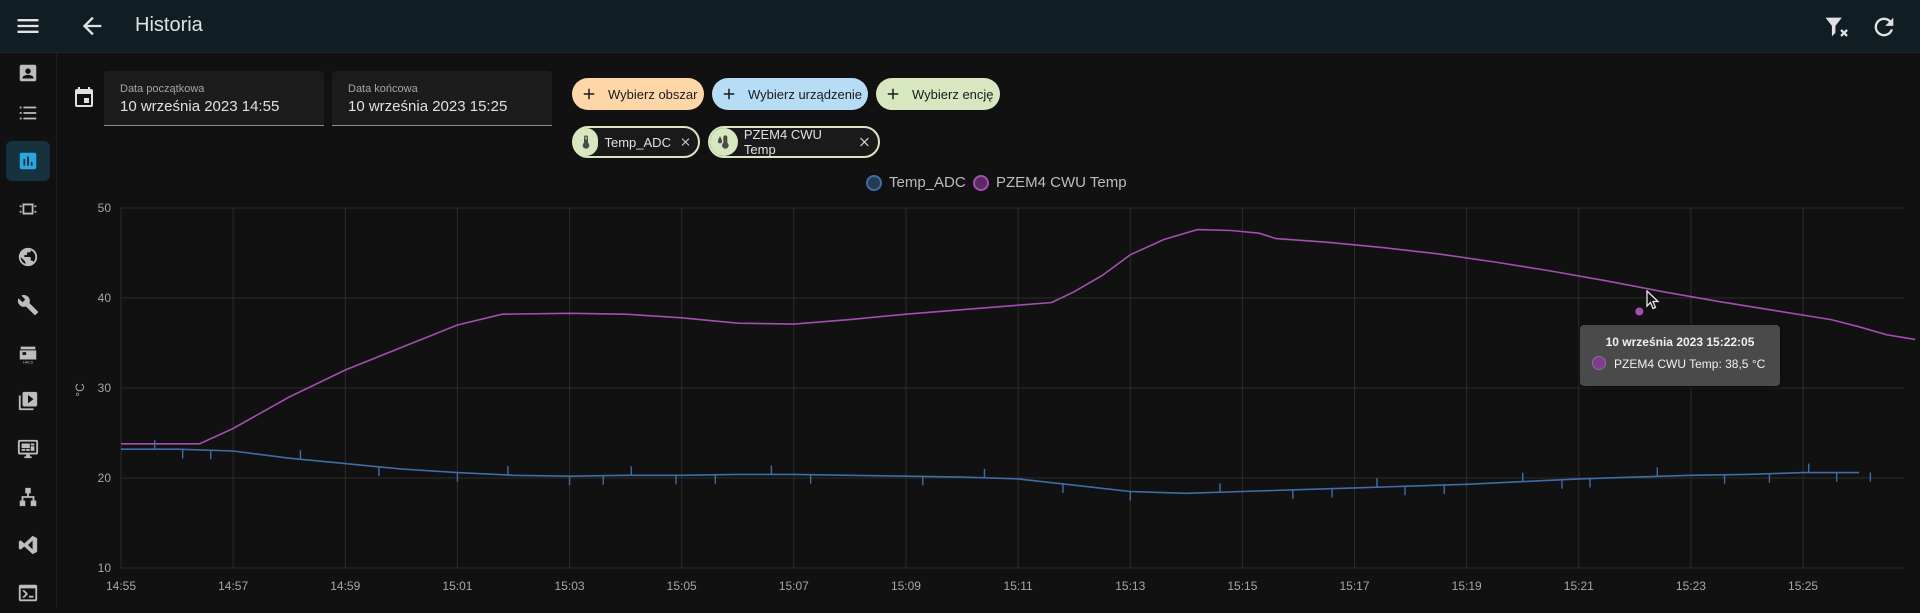 The height and width of the screenshot is (613, 1920). What do you see at coordinates (927, 182) in the screenshot?
I see `legend-label: Temp_ADC` at bounding box center [927, 182].